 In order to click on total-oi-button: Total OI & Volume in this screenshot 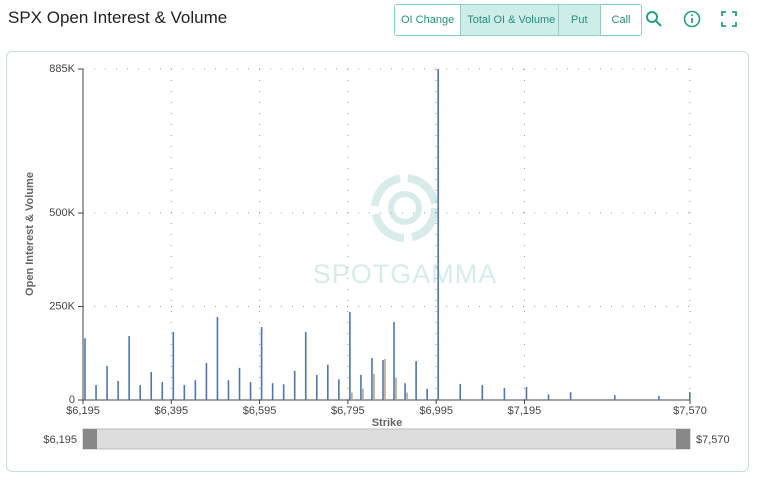, I will do `click(511, 20)`.